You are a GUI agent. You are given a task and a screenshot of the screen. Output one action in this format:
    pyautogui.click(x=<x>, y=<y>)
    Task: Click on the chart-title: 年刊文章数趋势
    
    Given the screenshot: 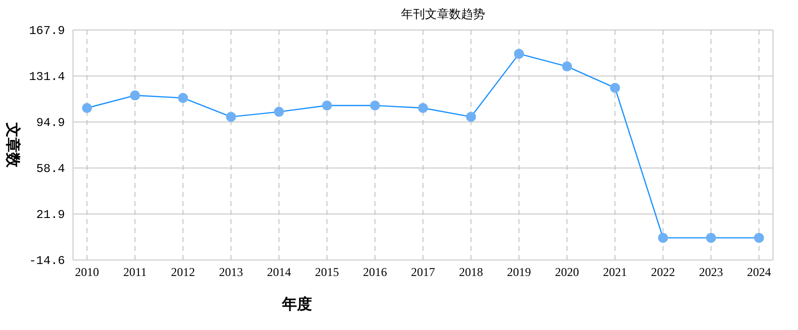 What is the action you would take?
    pyautogui.click(x=443, y=14)
    